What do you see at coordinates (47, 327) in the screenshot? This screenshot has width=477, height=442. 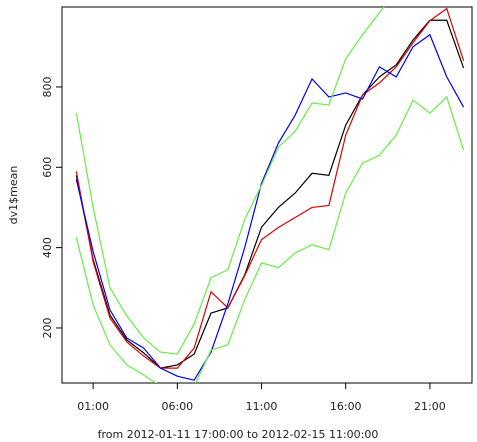 I see `y-tick-label: 200` at bounding box center [47, 327].